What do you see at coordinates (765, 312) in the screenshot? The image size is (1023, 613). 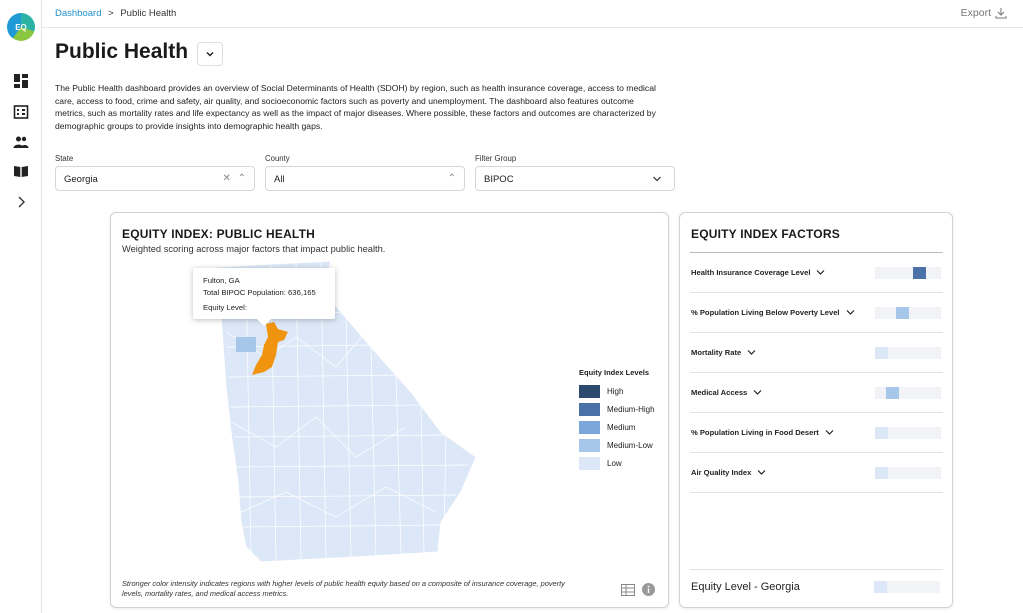 I see `factor-label-text: % Population Living Below Poverty Level` at bounding box center [765, 312].